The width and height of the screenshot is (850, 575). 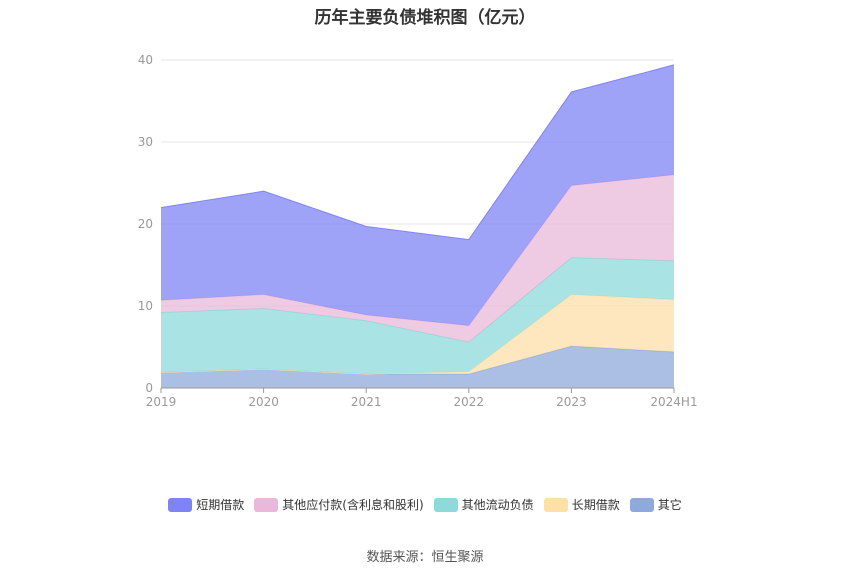 What do you see at coordinates (161, 402) in the screenshot?
I see `x-tick-label: 2019` at bounding box center [161, 402].